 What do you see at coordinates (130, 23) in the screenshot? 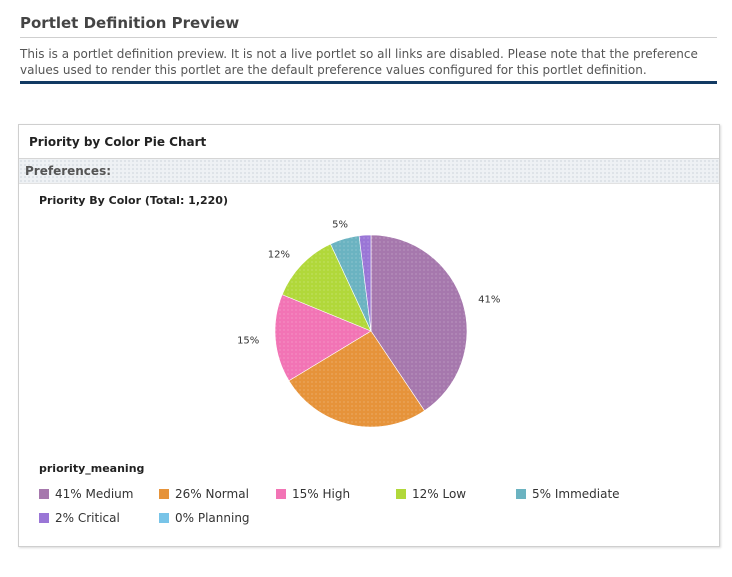
I see `page-title: Portlet Definition Preview` at bounding box center [130, 23].